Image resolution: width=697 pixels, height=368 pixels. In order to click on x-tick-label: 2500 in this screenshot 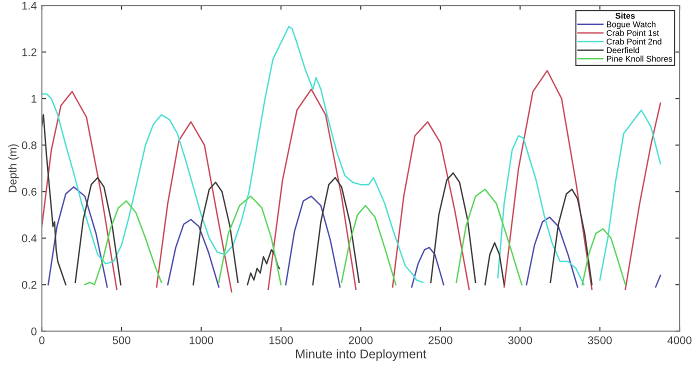, I will do `click(440, 340)`.